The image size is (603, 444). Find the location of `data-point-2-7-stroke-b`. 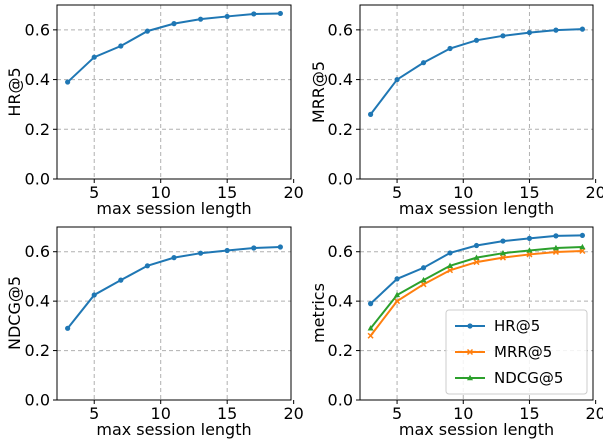

data-point-2-7-stroke-b is located at coordinates (529, 254).